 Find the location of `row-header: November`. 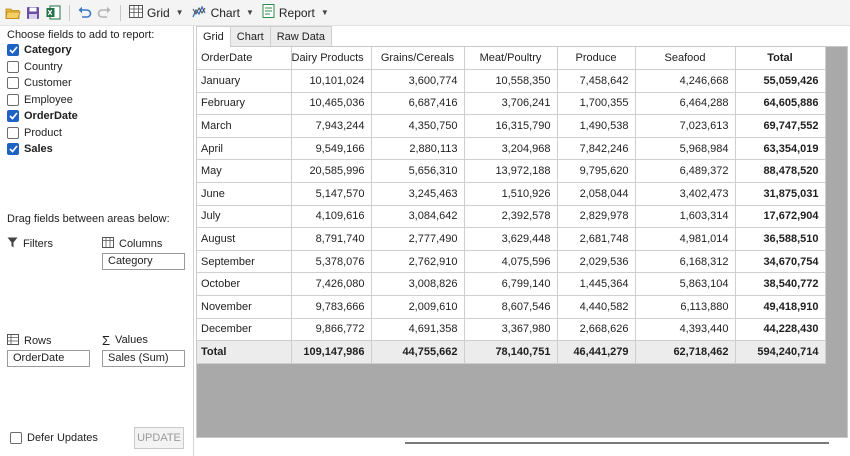

row-header: November is located at coordinates (244, 307).